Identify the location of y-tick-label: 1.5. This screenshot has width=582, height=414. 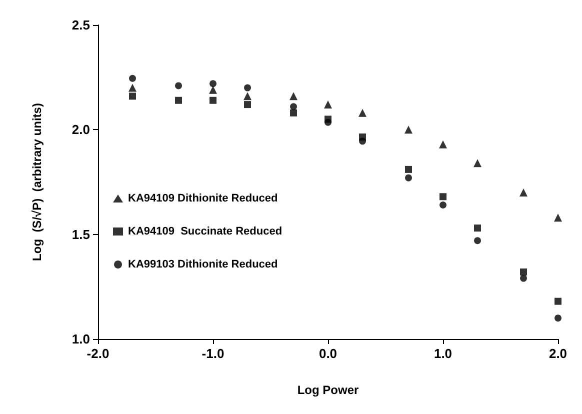
(81, 234).